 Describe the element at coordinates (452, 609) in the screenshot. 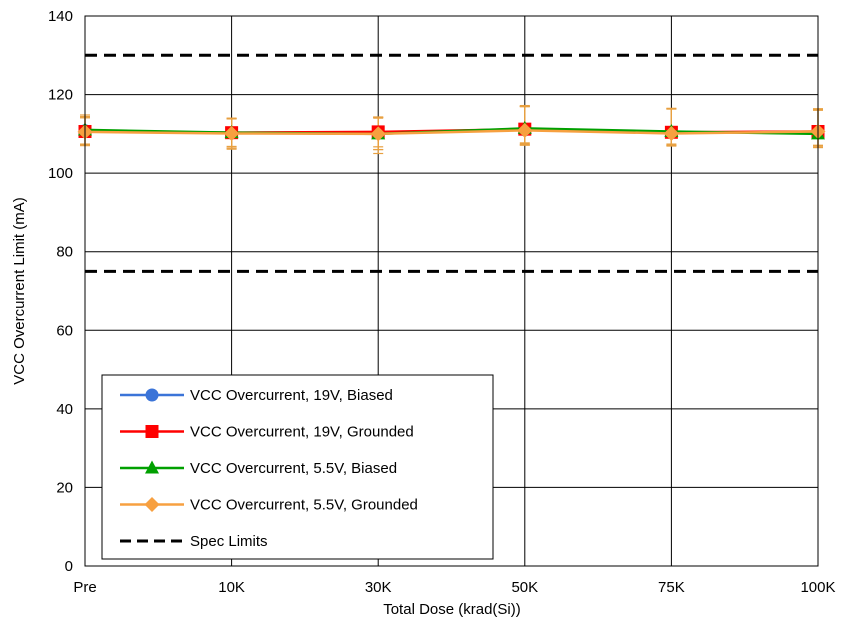

I see `x-axis-label: Total Dose (krad(Si))` at that location.